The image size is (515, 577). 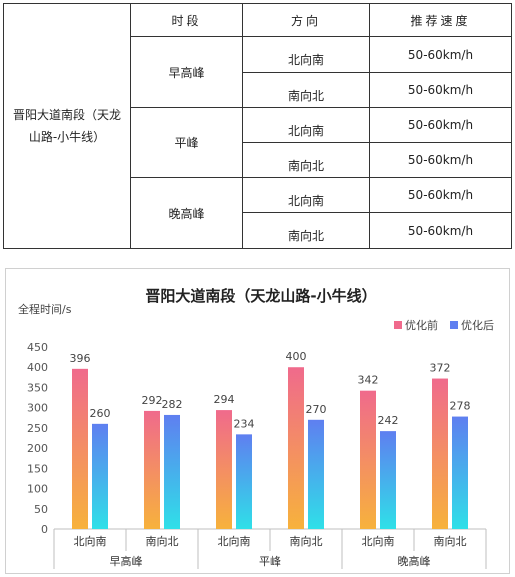 I want to click on y-tick-label: 400, so click(x=37, y=367).